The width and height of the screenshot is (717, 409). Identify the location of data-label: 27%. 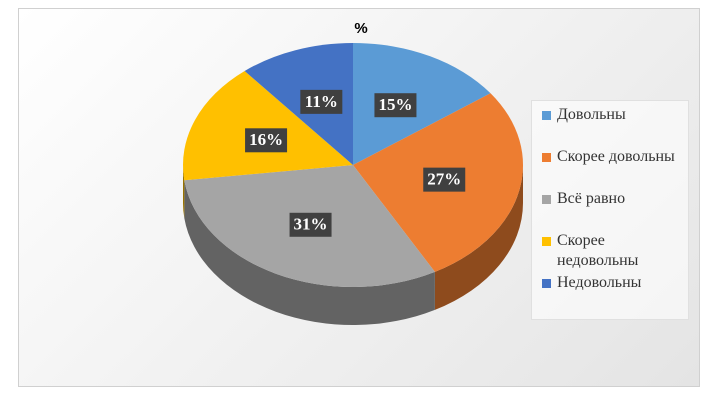
(444, 179).